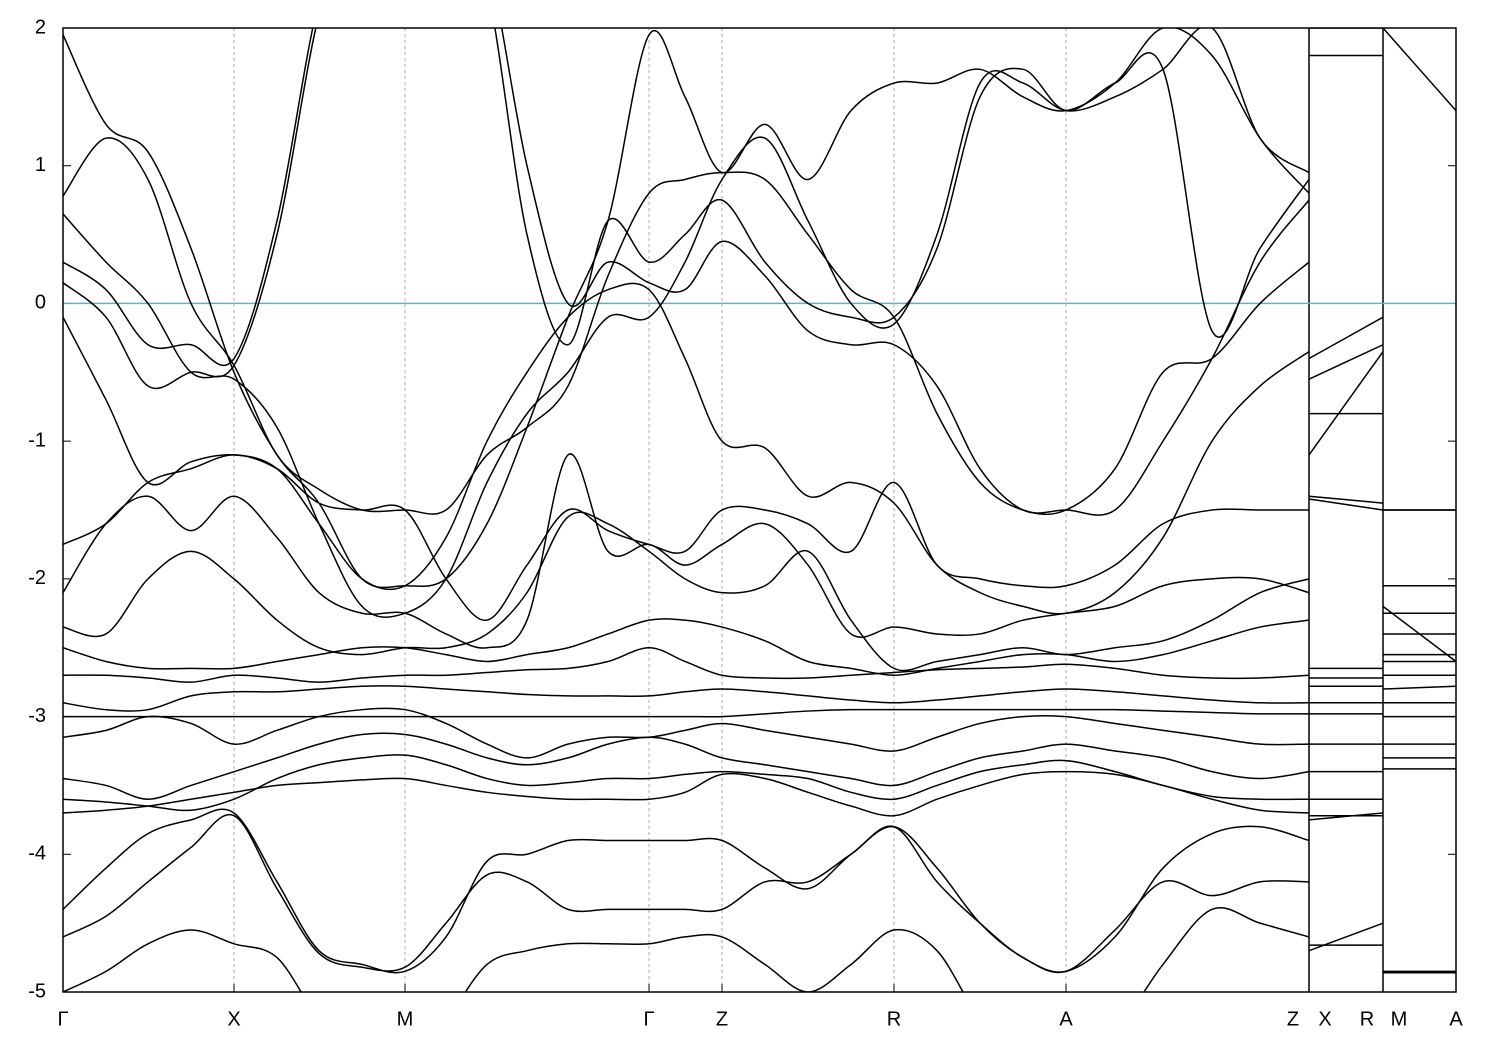 This screenshot has width=1500, height=1050. Describe the element at coordinates (37, 854) in the screenshot. I see `y-tick-label: -4` at that location.